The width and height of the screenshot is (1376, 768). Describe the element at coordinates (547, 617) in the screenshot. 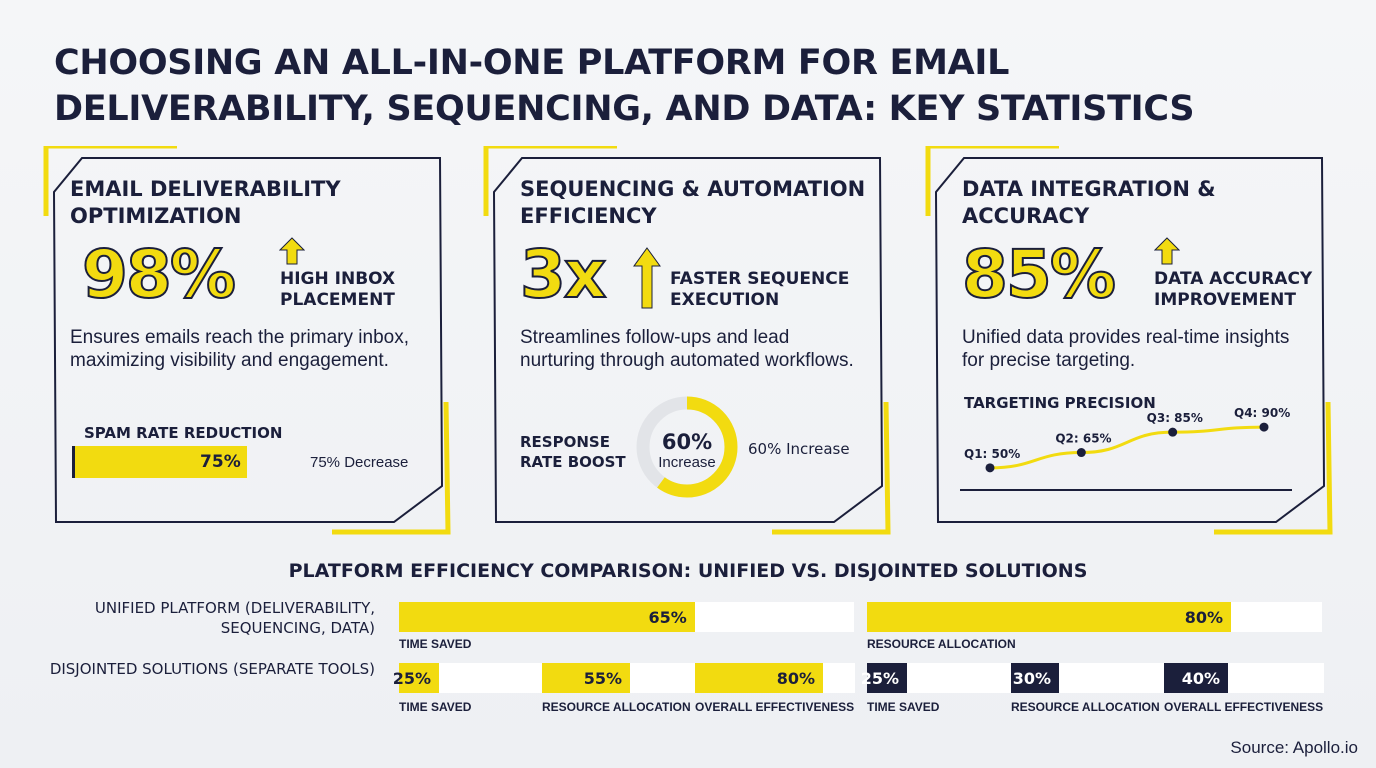

I see `bar-fill: 65%` at that location.